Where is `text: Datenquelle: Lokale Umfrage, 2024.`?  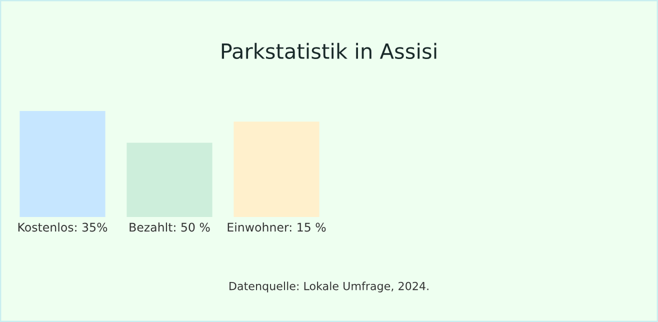 text: Datenquelle: Lokale Umfrage, 2024. is located at coordinates (329, 287).